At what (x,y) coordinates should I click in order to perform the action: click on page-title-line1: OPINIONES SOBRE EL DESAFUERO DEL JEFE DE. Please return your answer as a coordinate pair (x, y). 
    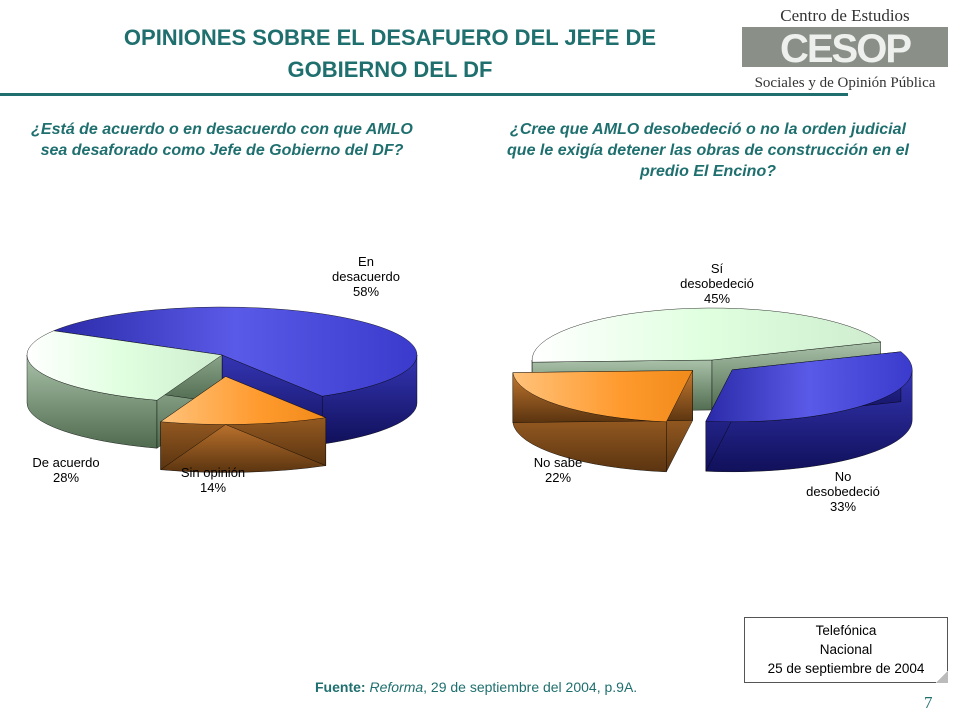
    Looking at the image, I should click on (390, 37).